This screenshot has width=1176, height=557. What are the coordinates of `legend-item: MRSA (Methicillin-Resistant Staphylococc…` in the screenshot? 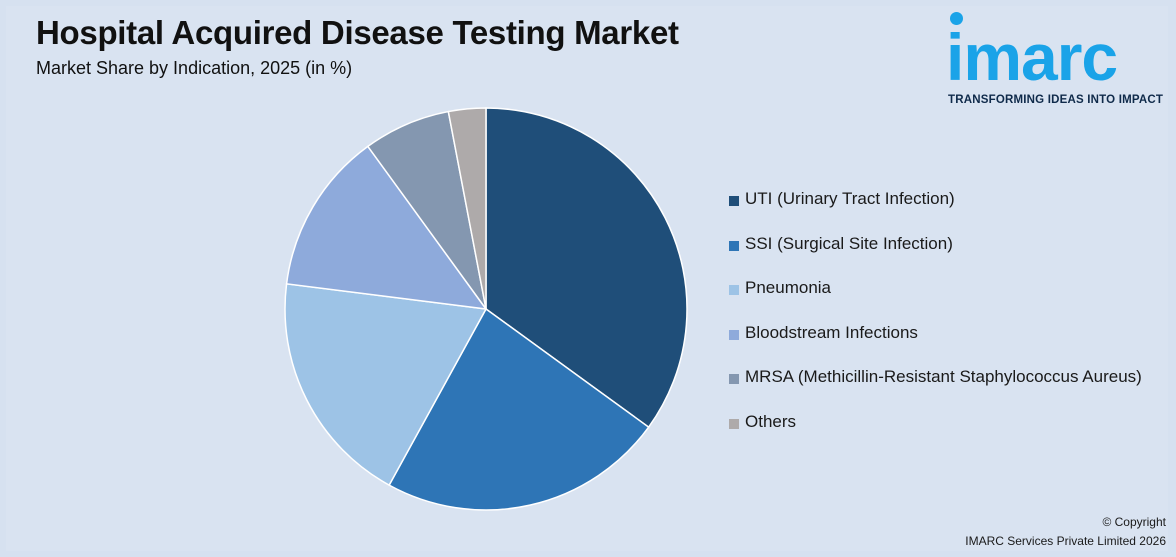 It's located at (935, 389).